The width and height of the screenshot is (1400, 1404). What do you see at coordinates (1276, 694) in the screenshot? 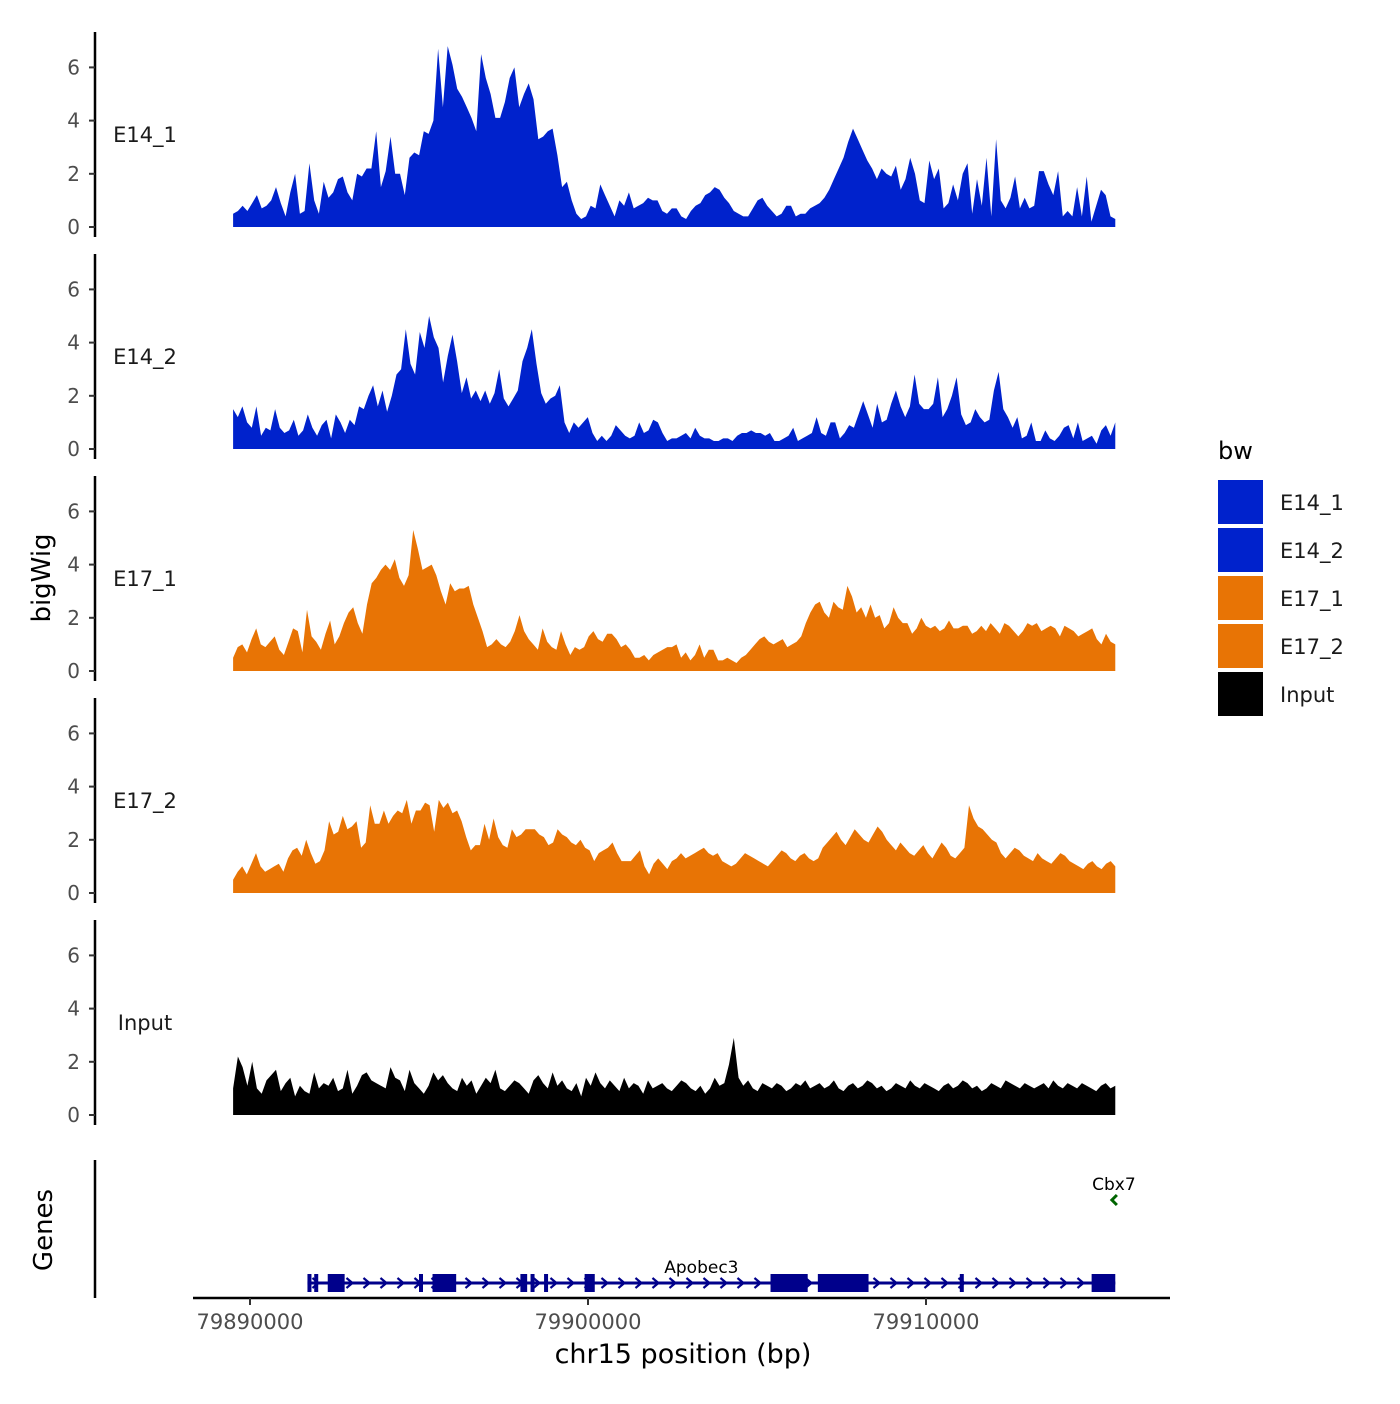
I see `legend-item-Input: Input` at bounding box center [1276, 694].